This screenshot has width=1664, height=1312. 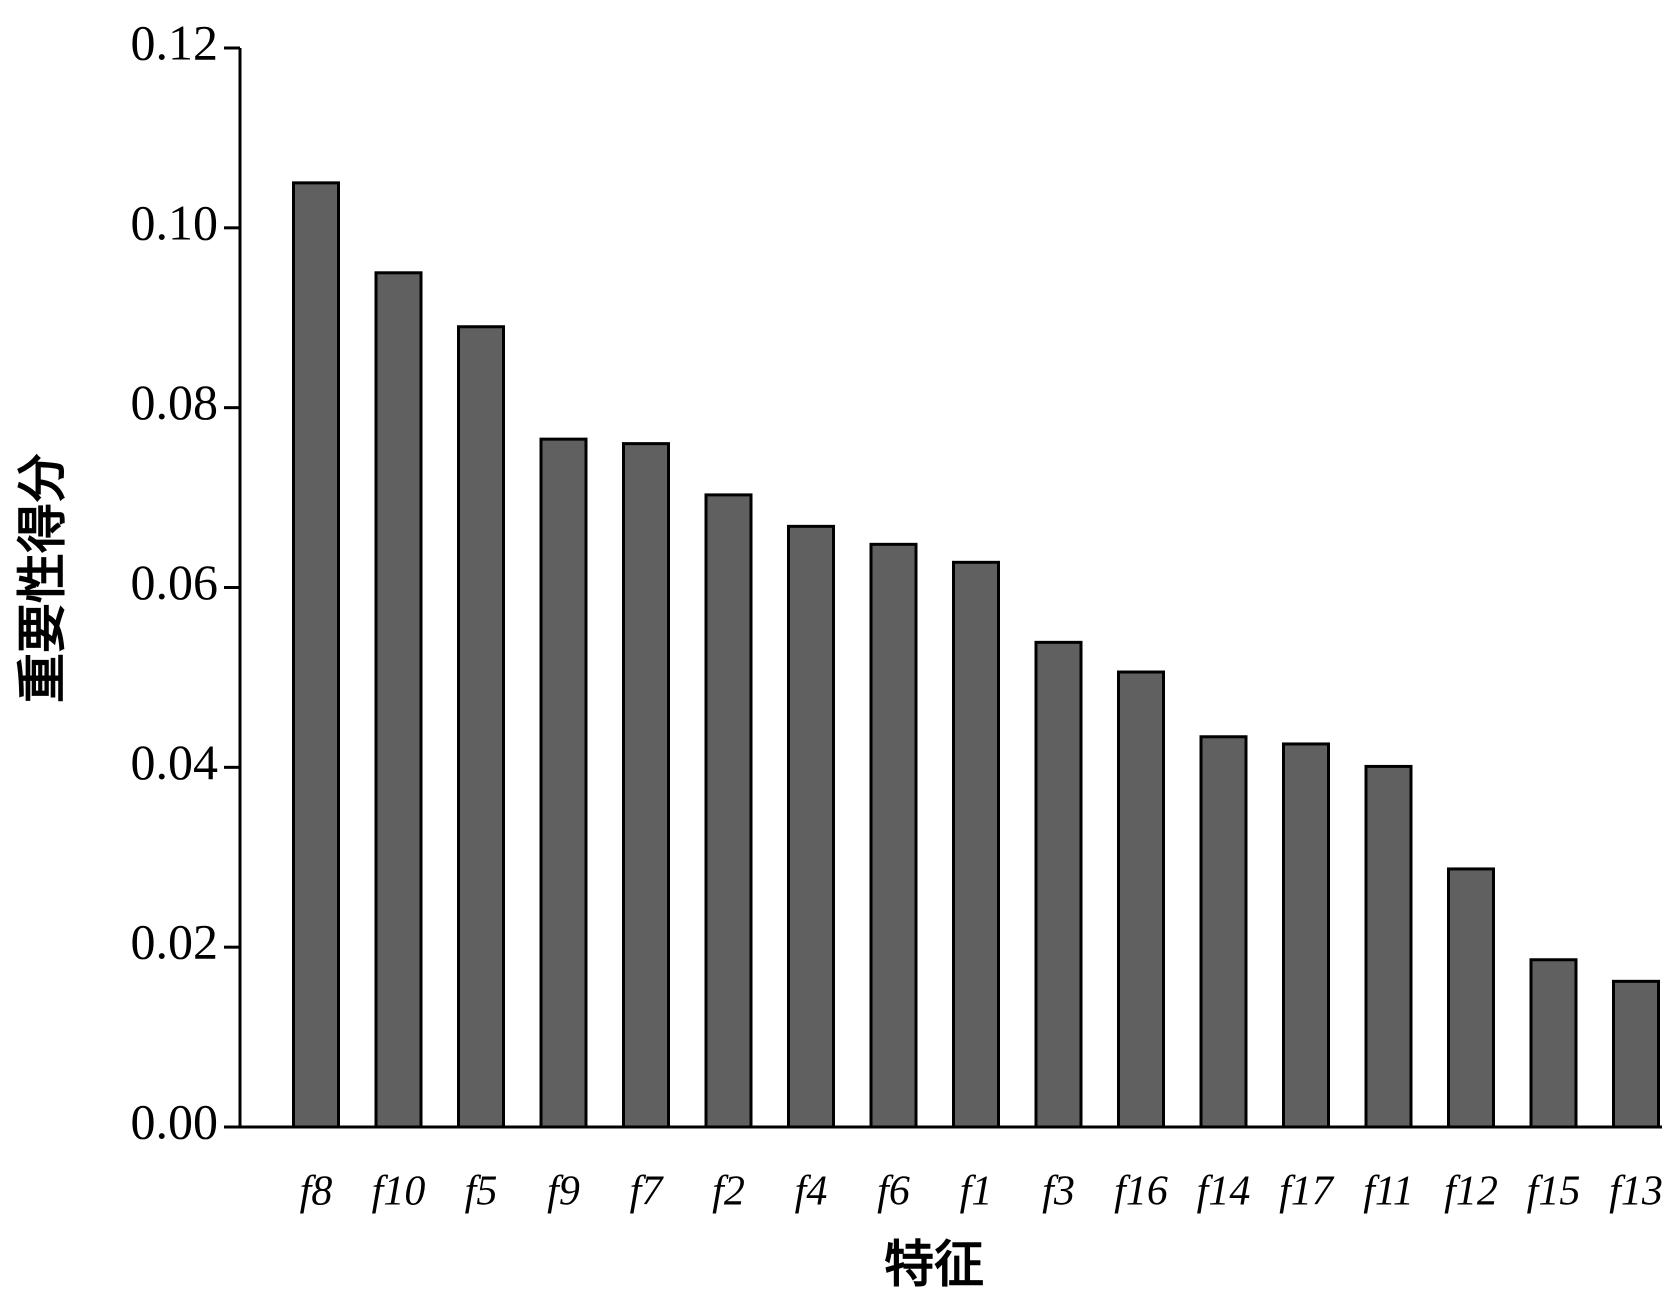 What do you see at coordinates (1141, 1192) in the screenshot?
I see `x-tick-label: f16` at bounding box center [1141, 1192].